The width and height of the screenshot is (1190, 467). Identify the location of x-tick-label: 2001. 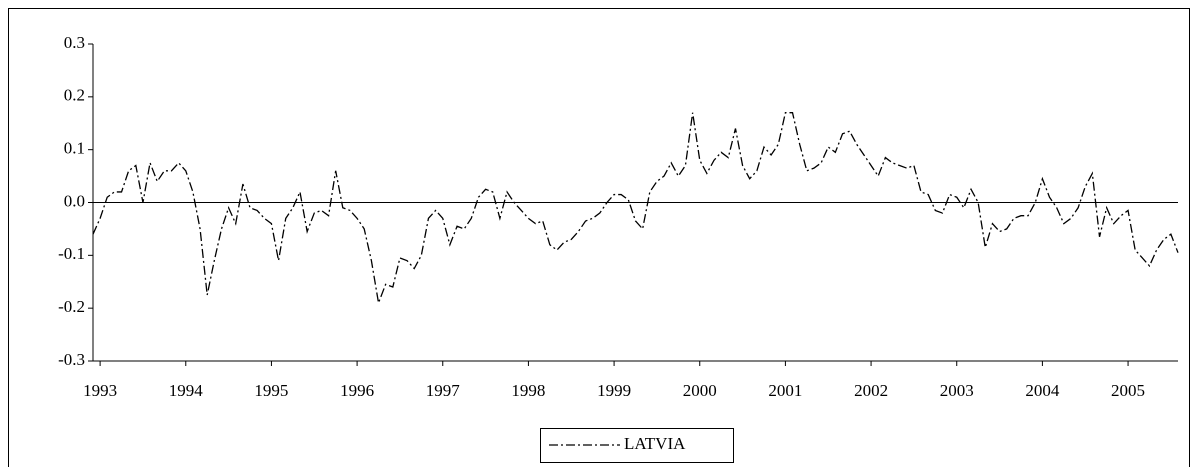
(785, 390).